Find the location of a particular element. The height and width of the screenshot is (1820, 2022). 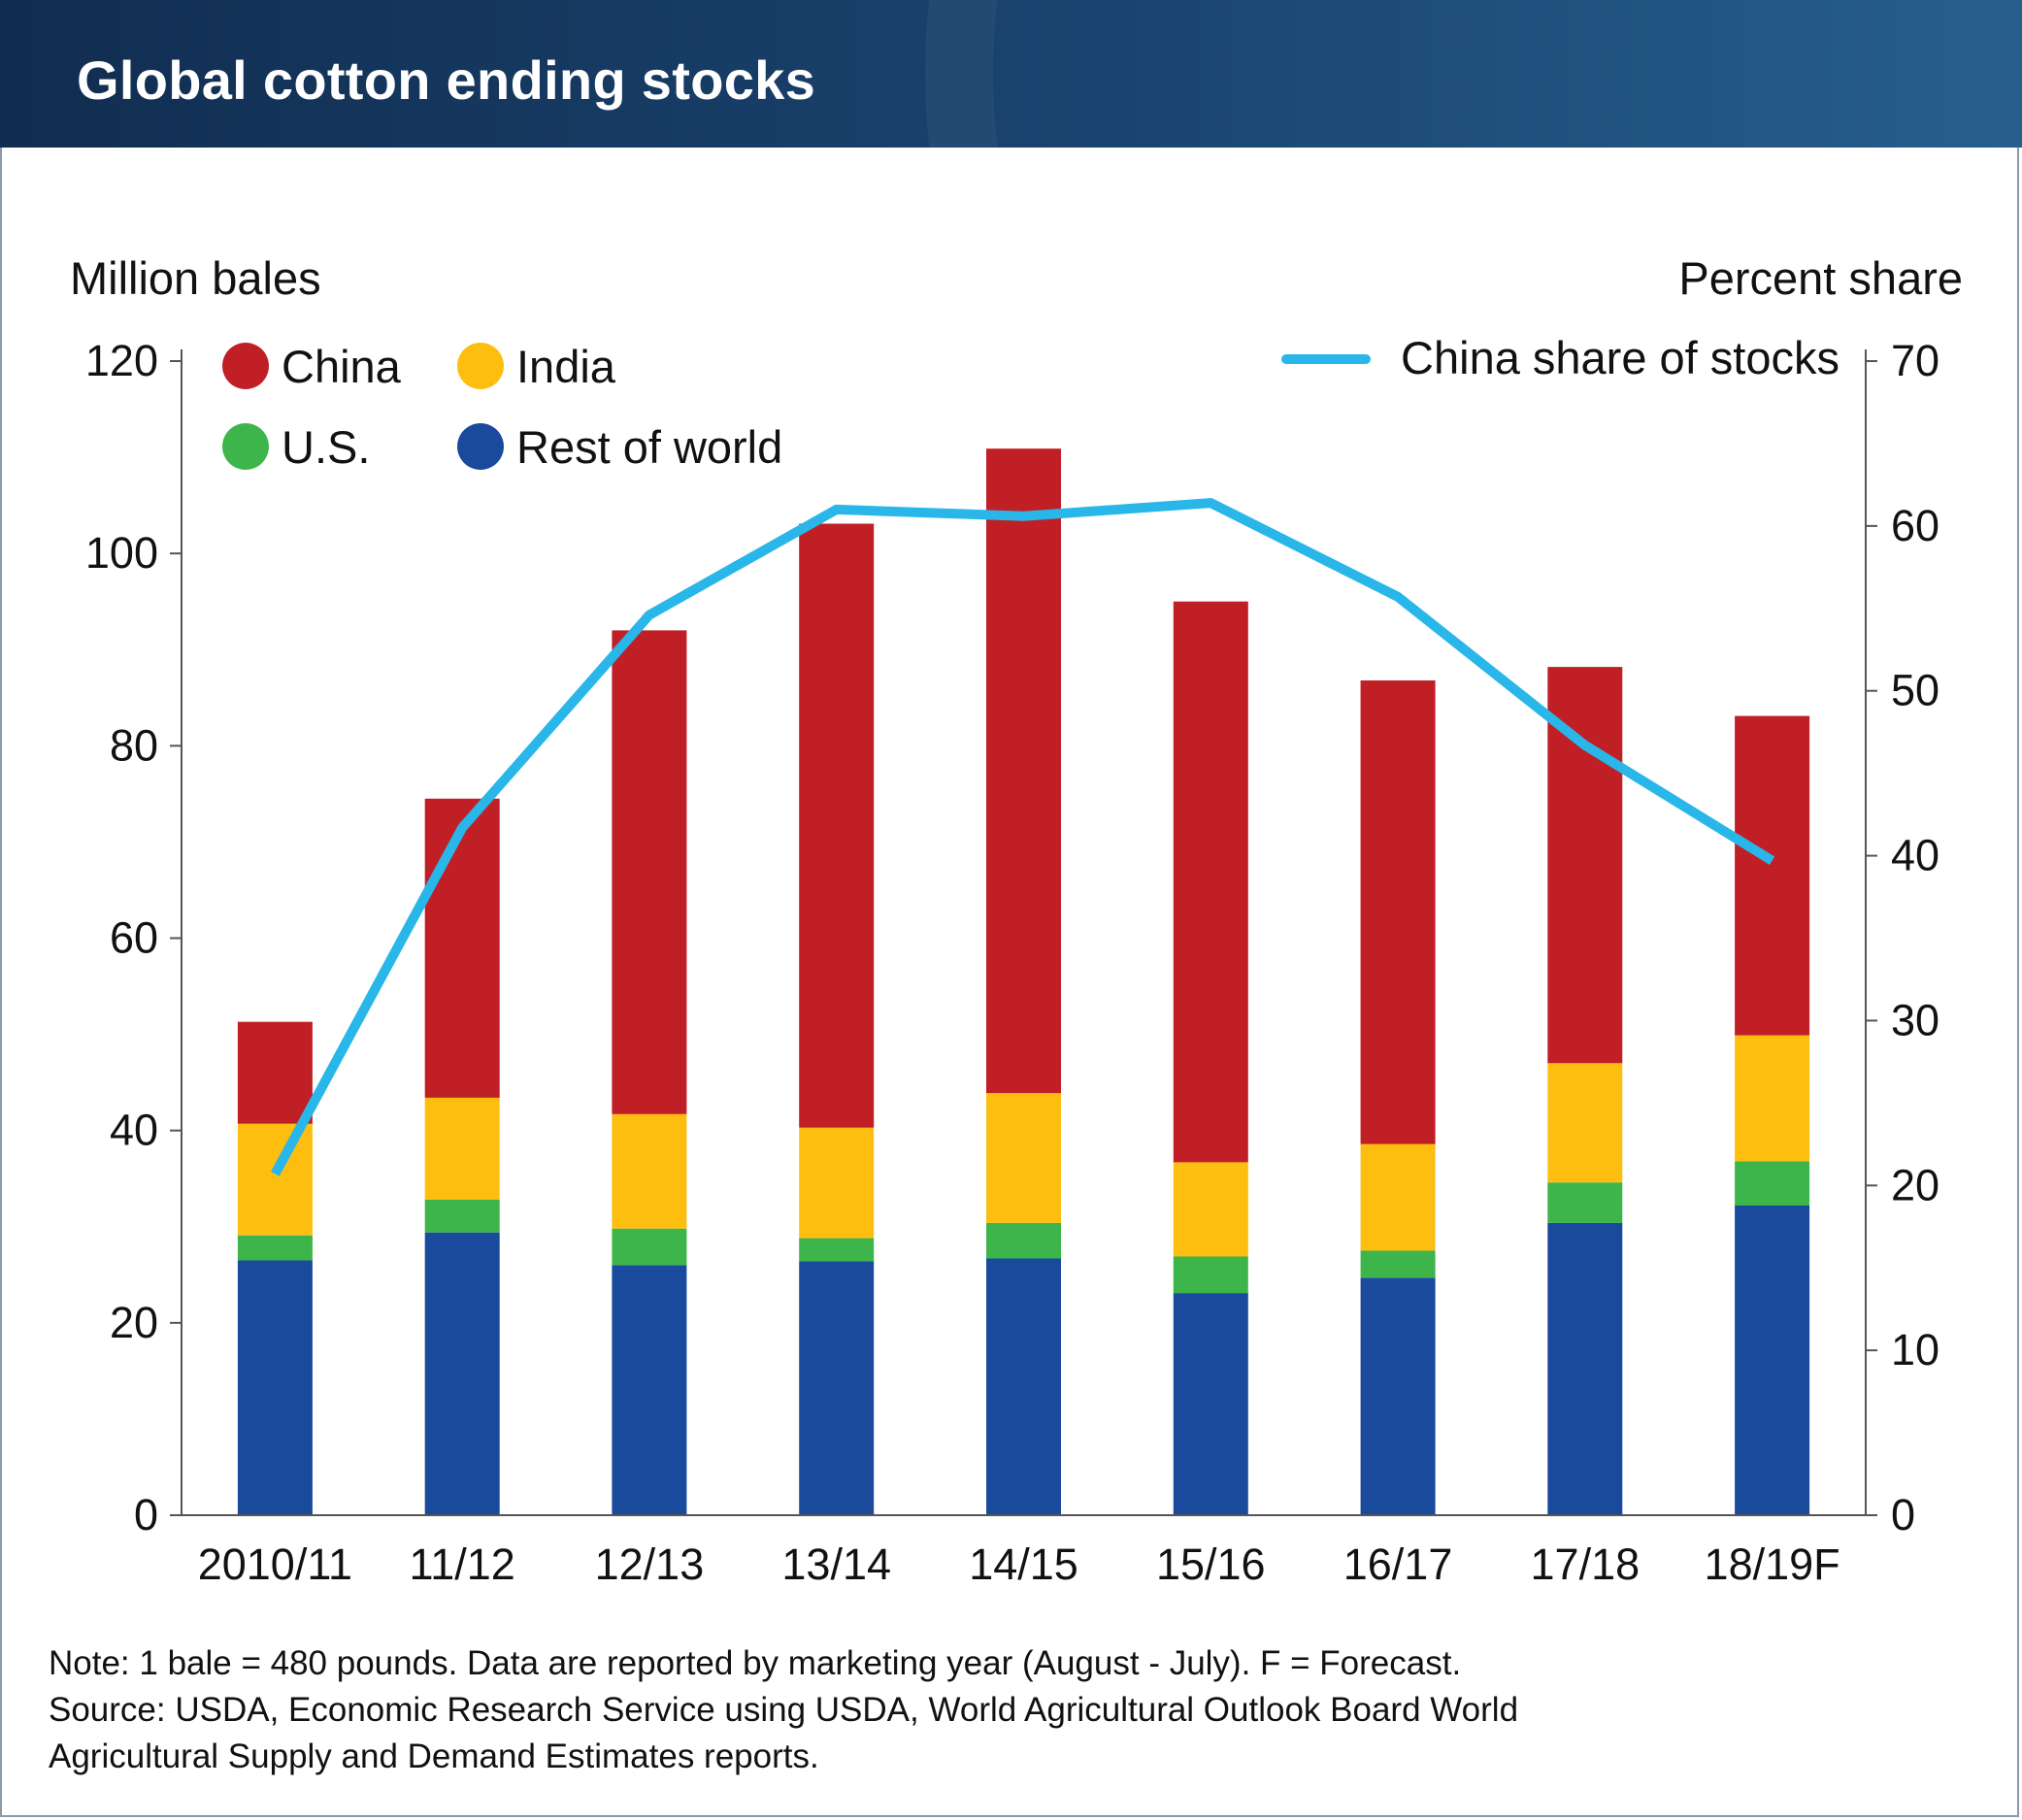

bar-india-18-19f is located at coordinates (1772, 1098).